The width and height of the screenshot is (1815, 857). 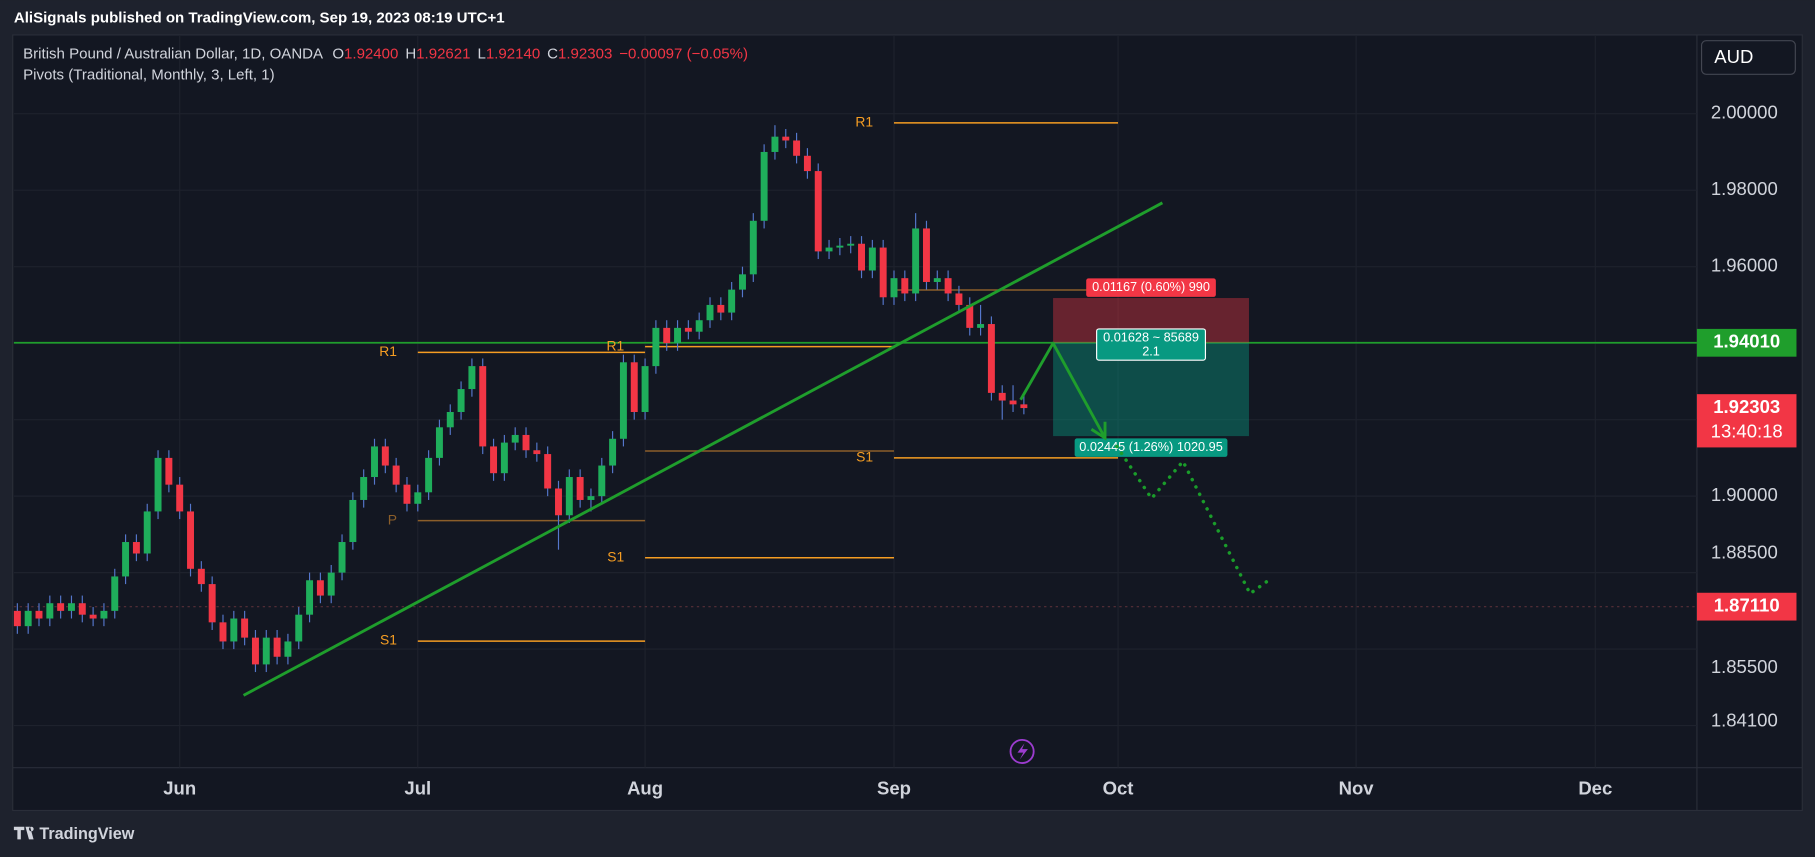 What do you see at coordinates (1151, 337) in the screenshot?
I see `center-label: 0.01628 ~ 85689` at bounding box center [1151, 337].